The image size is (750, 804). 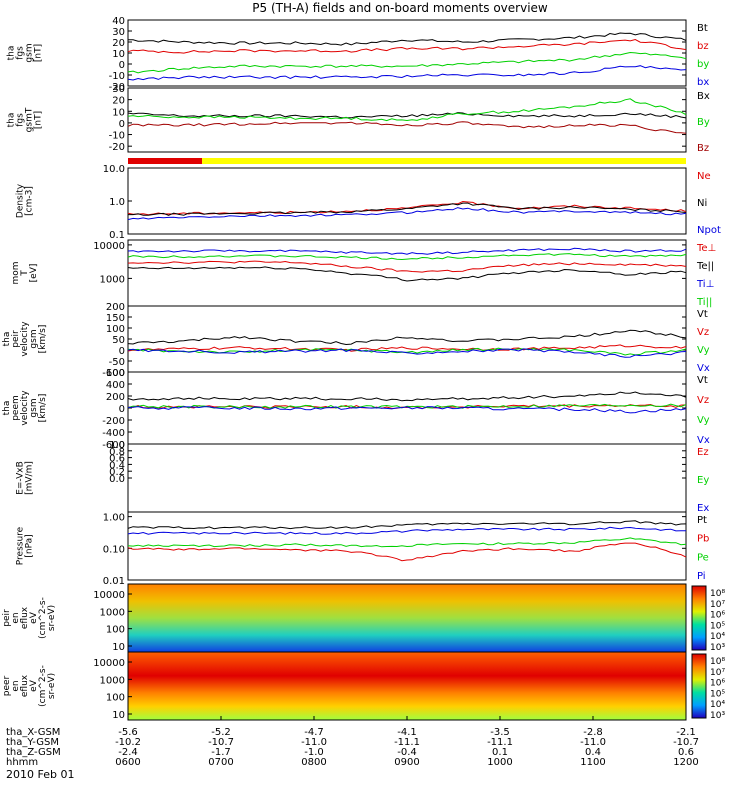 I want to click on y-tick-label: -400, so click(x=113, y=433).